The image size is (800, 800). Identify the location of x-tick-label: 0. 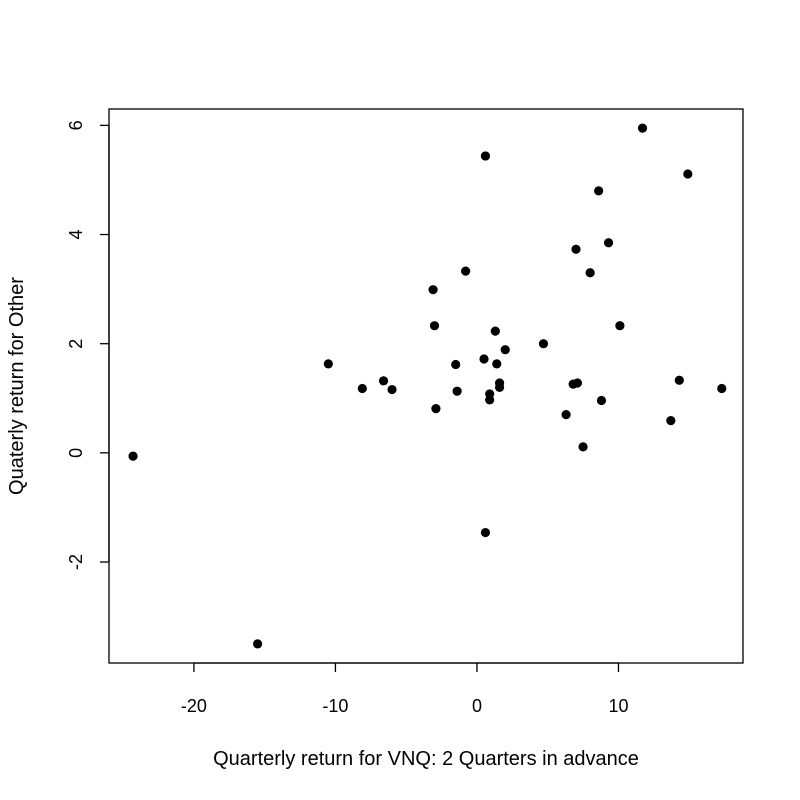
(477, 706).